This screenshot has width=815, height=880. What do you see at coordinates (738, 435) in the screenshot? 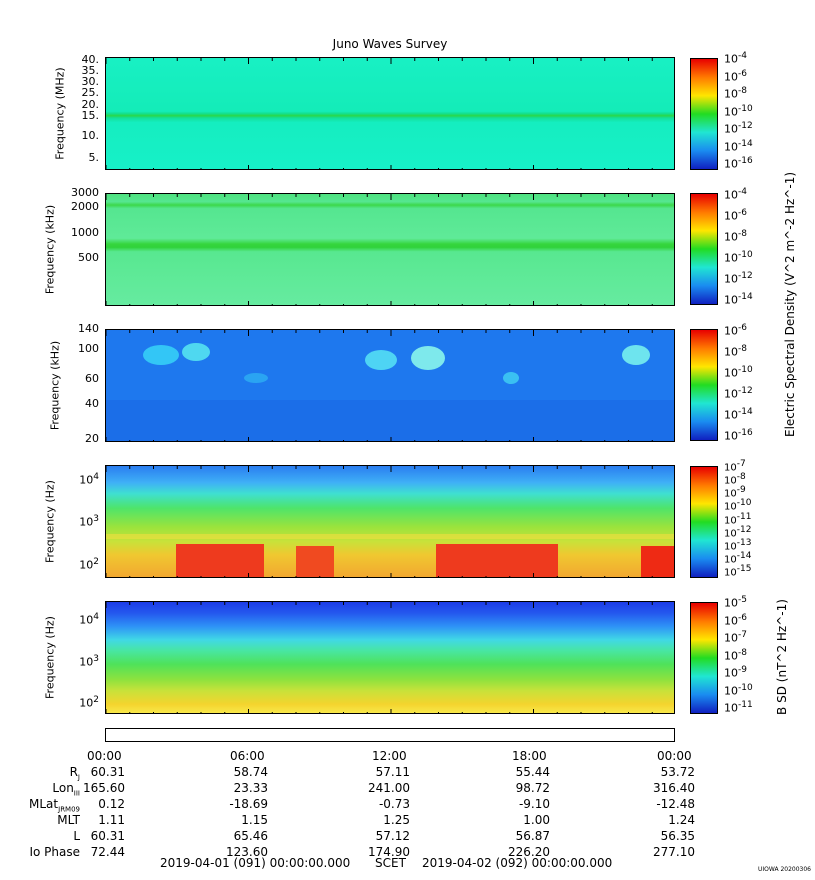
I see `colorbar-tick-label: 10⁻¹⁶` at bounding box center [738, 435].